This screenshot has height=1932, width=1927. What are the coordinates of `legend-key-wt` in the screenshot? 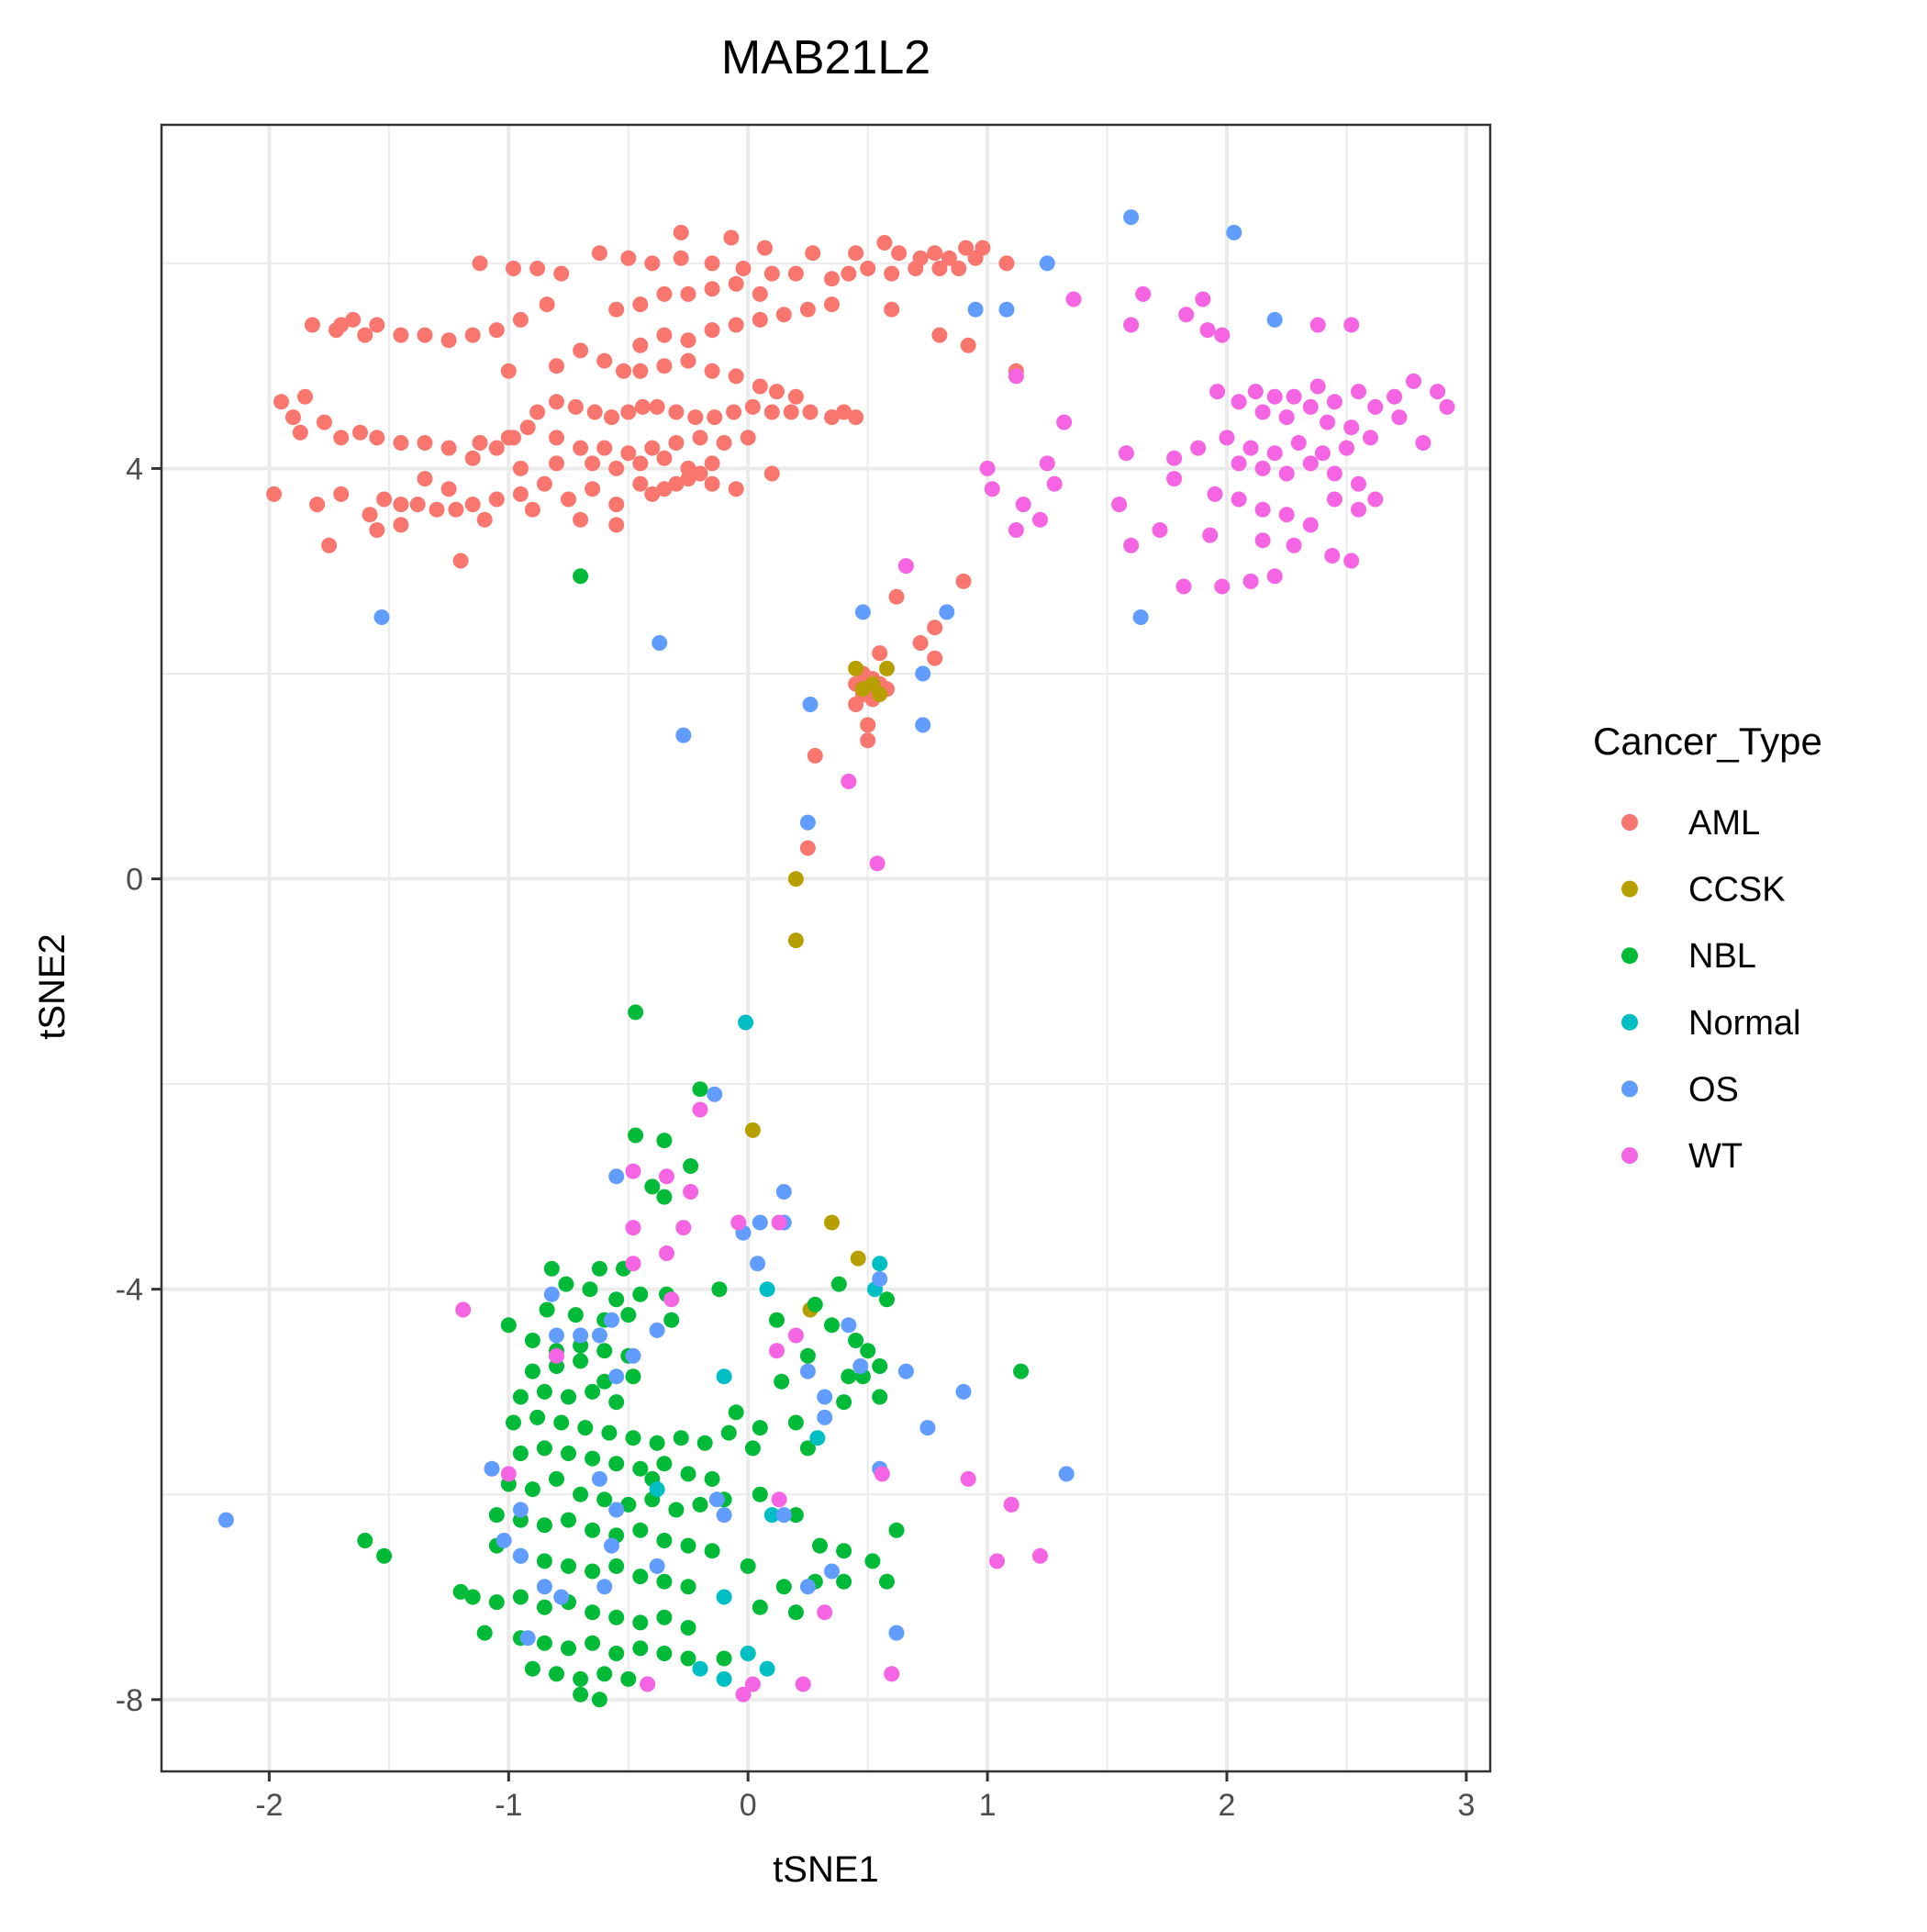 It's located at (1629, 1155).